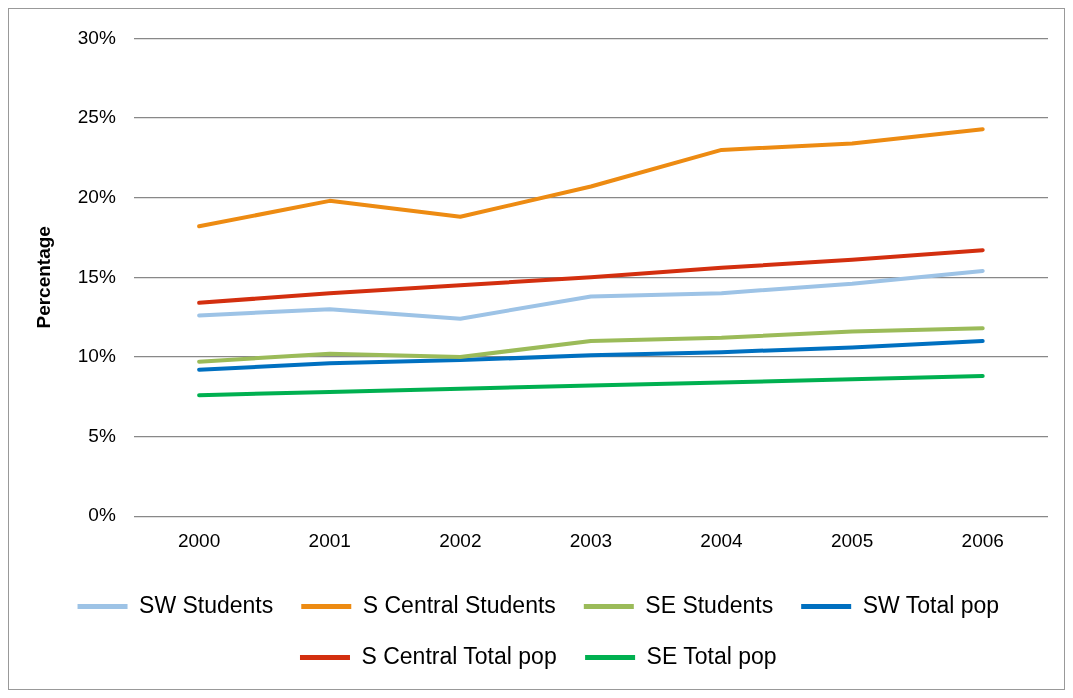 The height and width of the screenshot is (698, 1073). Describe the element at coordinates (591, 540) in the screenshot. I see `x-tick-label: 2003` at that location.